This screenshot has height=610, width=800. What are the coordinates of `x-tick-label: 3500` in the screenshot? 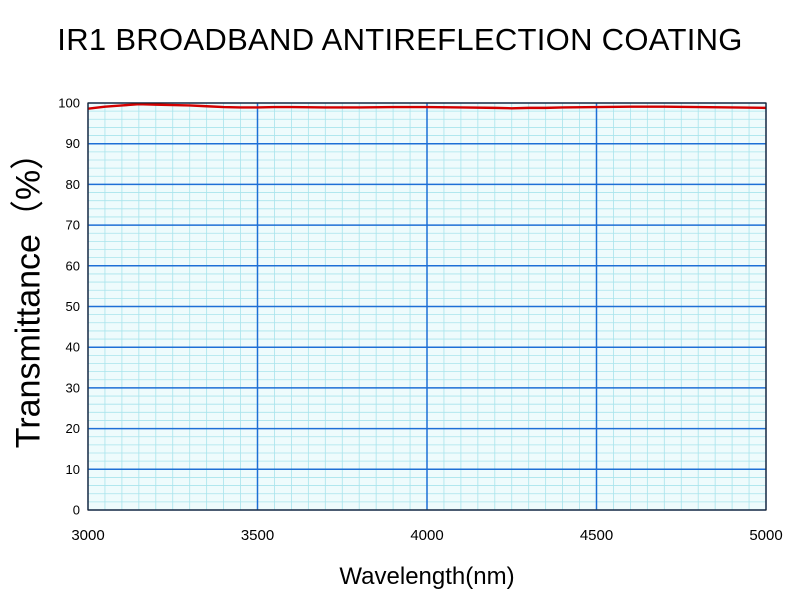 It's located at (257, 535).